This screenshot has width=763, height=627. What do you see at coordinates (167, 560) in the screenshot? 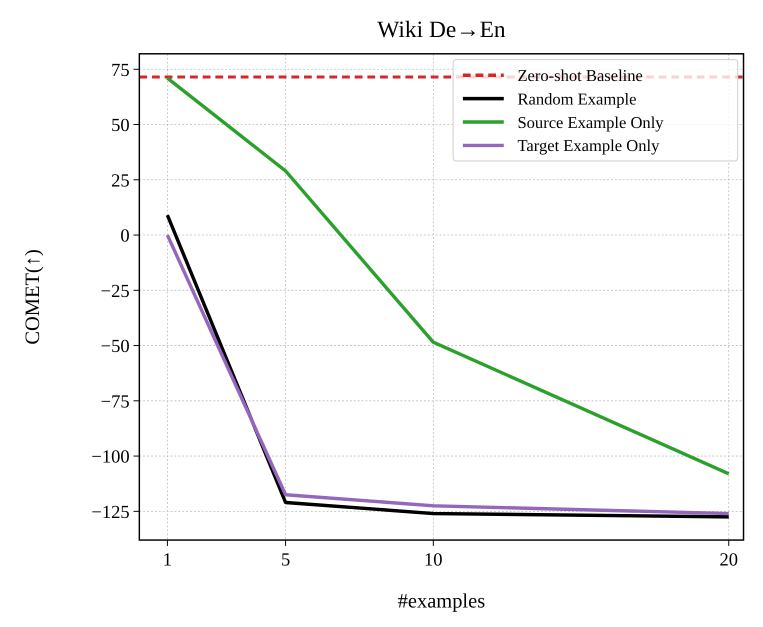
I see `x-tick-label: 1` at bounding box center [167, 560].